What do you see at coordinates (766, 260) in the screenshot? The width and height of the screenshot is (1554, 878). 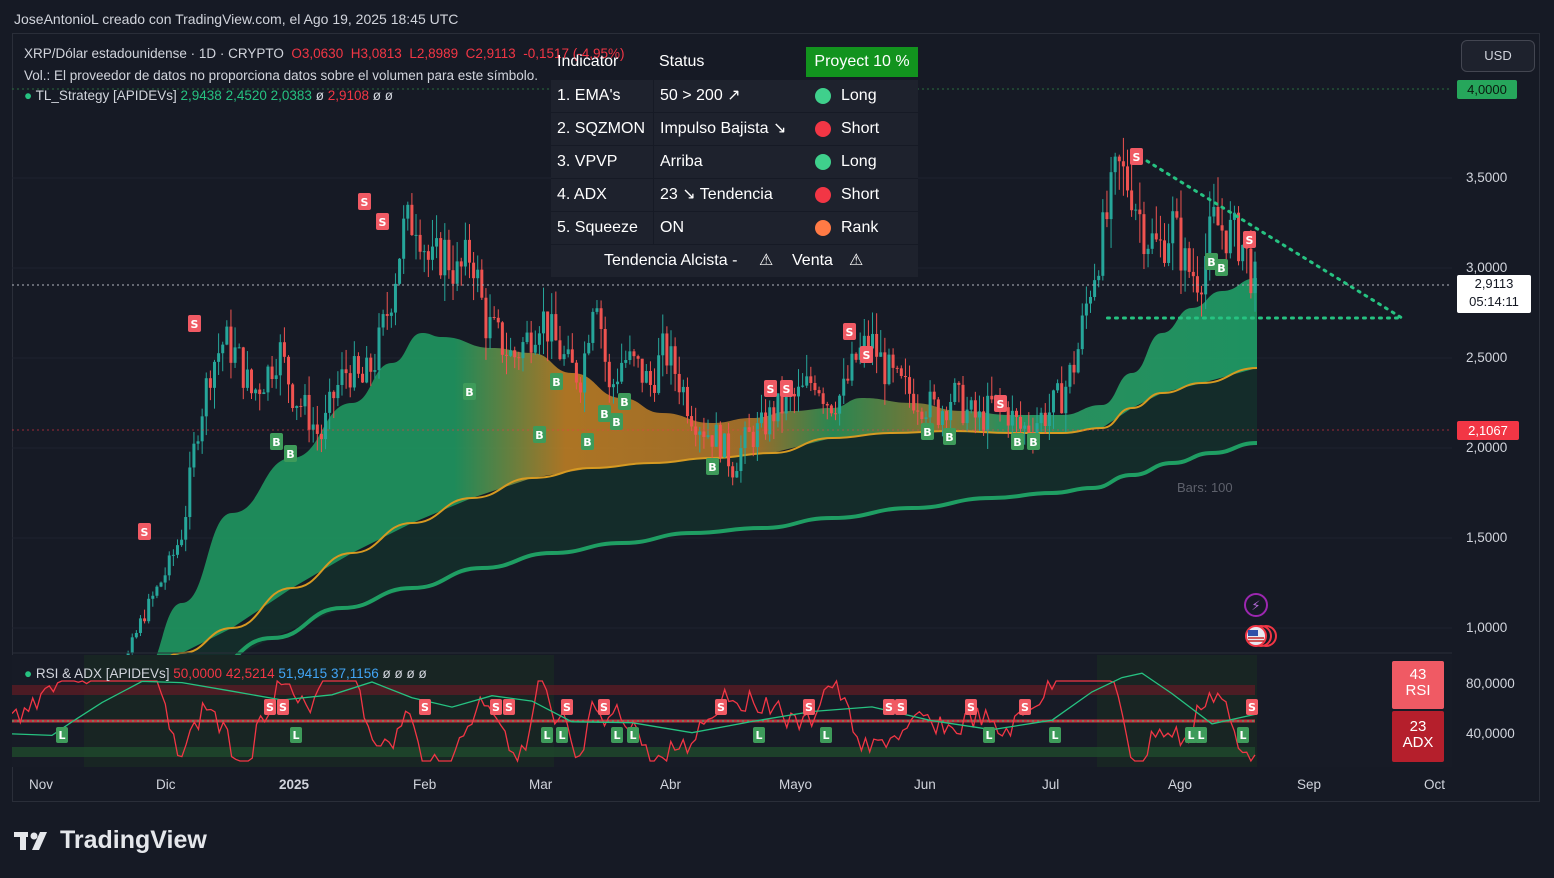 I see `warning-icon: ⚠` at bounding box center [766, 260].